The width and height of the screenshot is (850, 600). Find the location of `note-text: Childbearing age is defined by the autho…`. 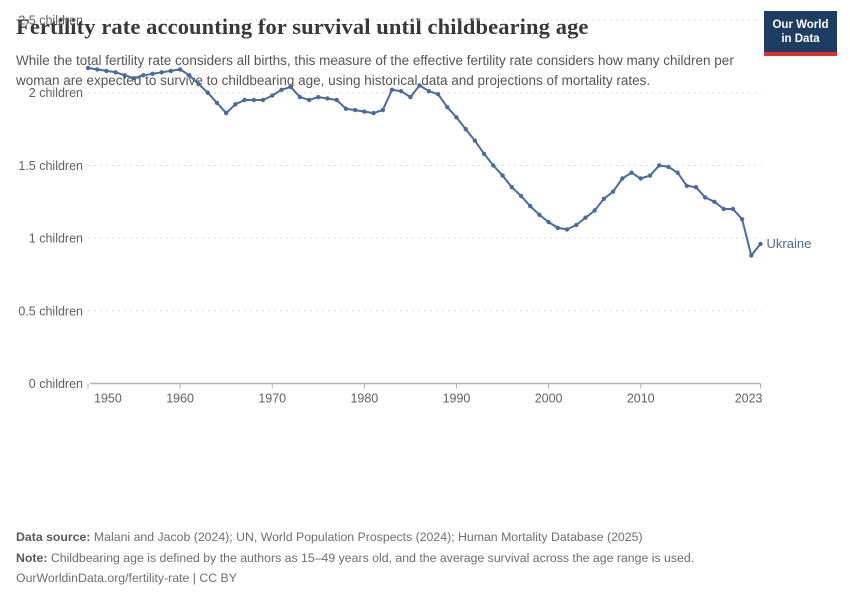

note-text: Childbearing age is defined by the autho… is located at coordinates (372, 557).